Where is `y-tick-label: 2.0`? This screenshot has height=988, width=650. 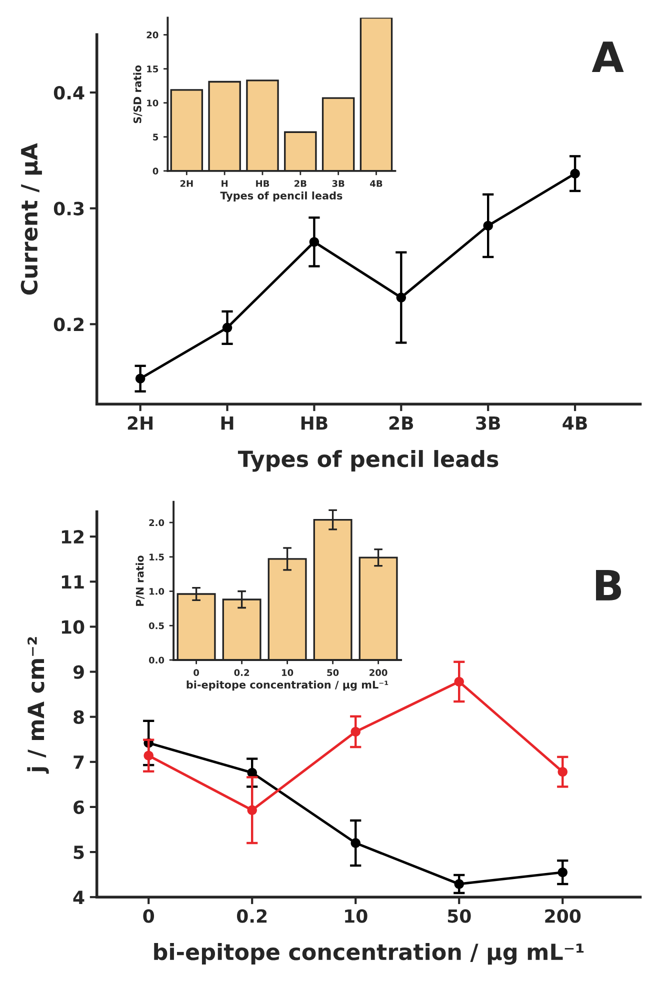 y-tick-label: 2.0 is located at coordinates (156, 522).